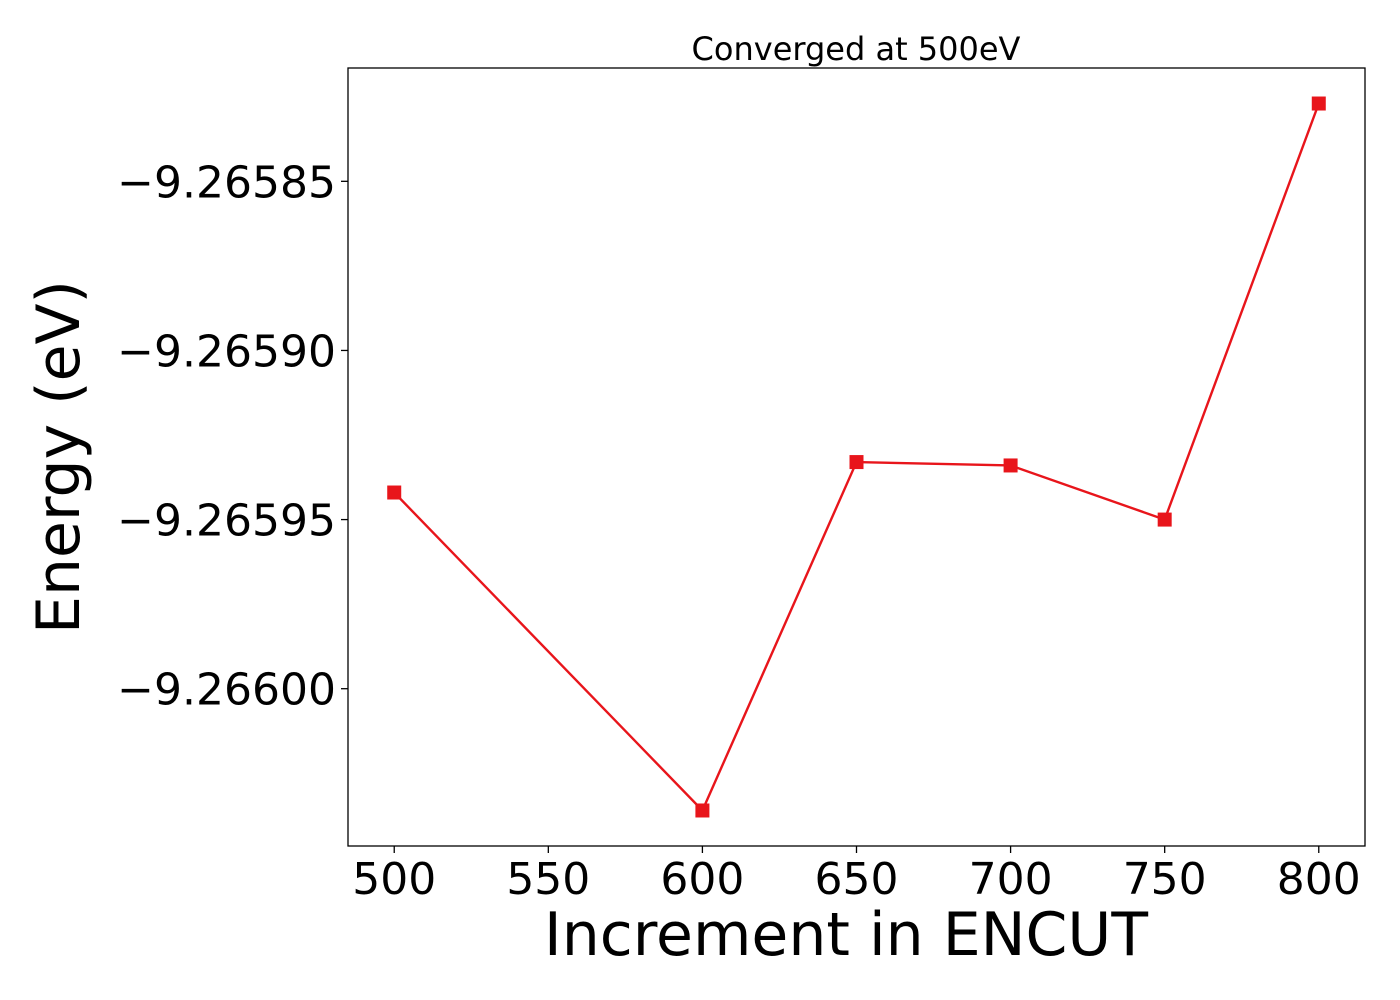  Describe the element at coordinates (59, 457) in the screenshot. I see `y-axis-title: Energy (eV)` at that location.